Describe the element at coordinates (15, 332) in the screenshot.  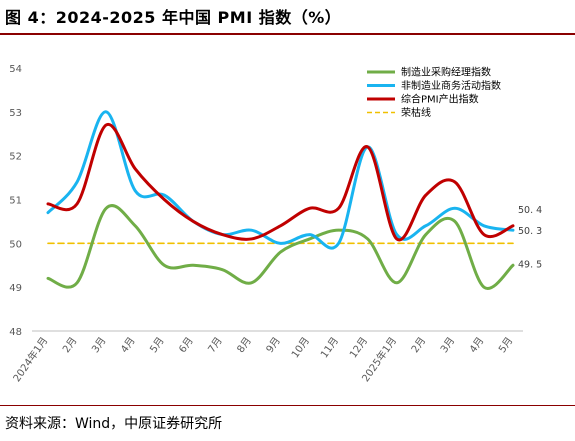
I see `y-tick-label: 48` at that location.